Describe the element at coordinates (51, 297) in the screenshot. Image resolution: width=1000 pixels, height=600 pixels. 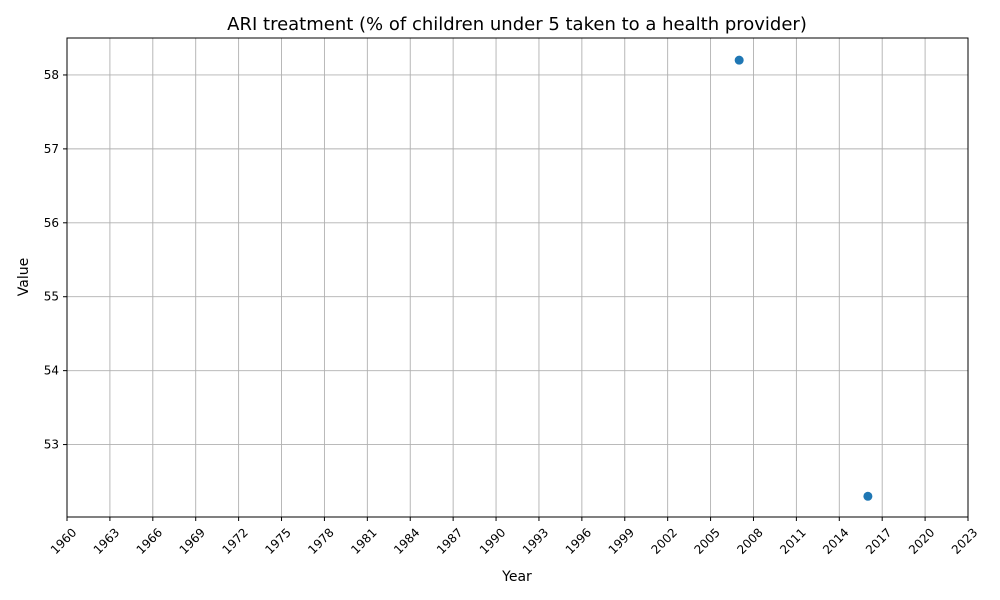
I see `y-tick-label: 55` at that location.